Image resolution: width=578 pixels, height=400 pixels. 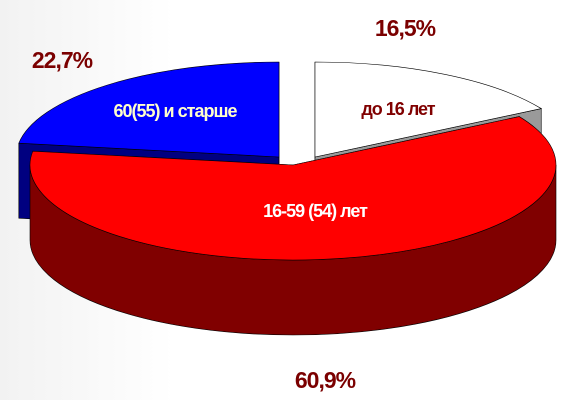 I want to click on category-label: до 16 лет, so click(x=398, y=109).